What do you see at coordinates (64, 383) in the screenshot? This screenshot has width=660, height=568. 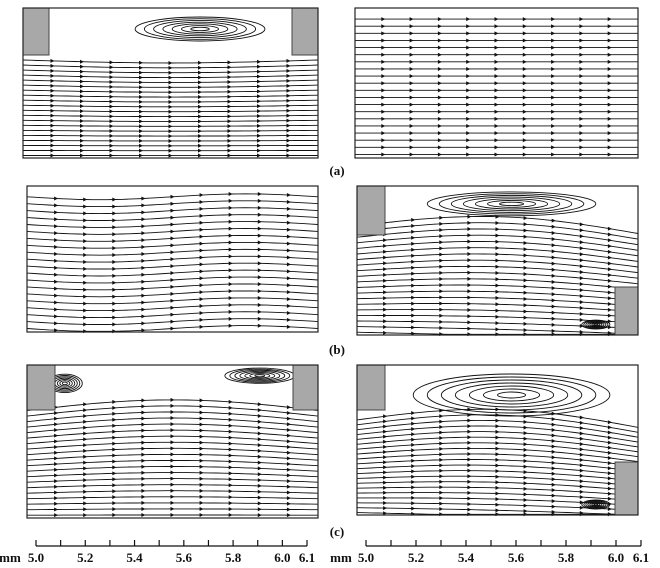 I see `vortex` at bounding box center [64, 383].